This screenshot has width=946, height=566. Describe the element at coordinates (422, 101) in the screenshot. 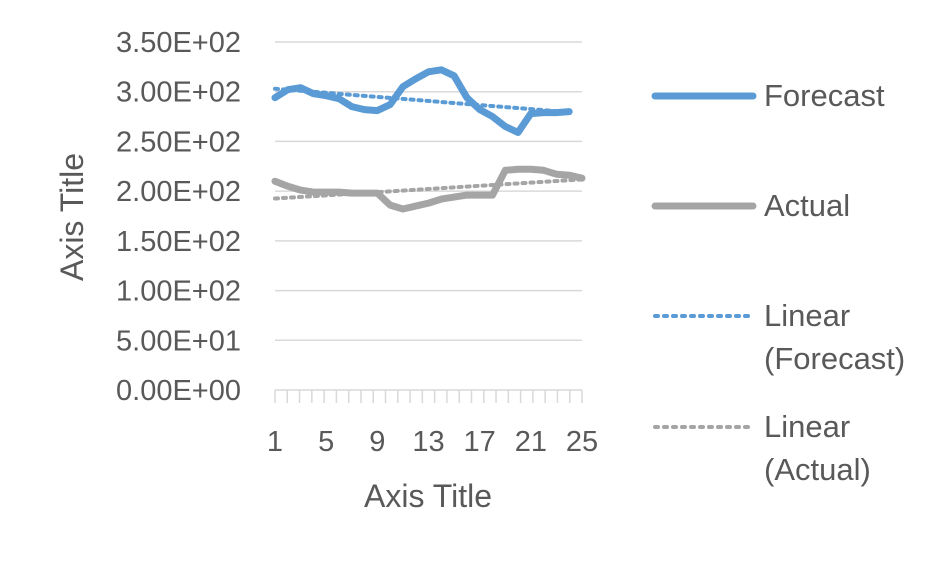

I see `series-line-forecast` at that location.